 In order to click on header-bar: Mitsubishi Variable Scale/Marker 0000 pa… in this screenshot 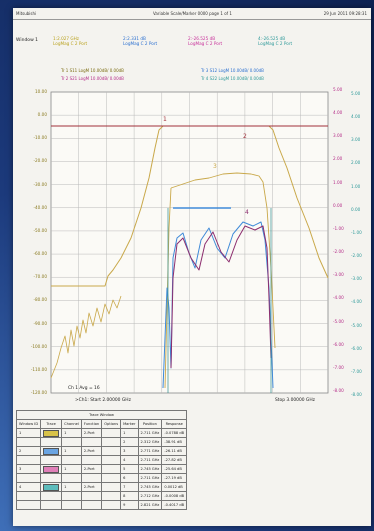, I will do `click(192, 14)`.